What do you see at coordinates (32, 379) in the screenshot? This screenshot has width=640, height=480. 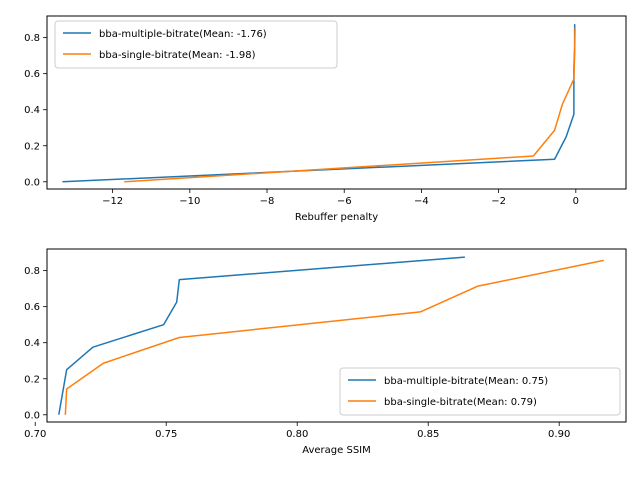 I see `ssim-y-tick-label: 0.2` at bounding box center [32, 379].